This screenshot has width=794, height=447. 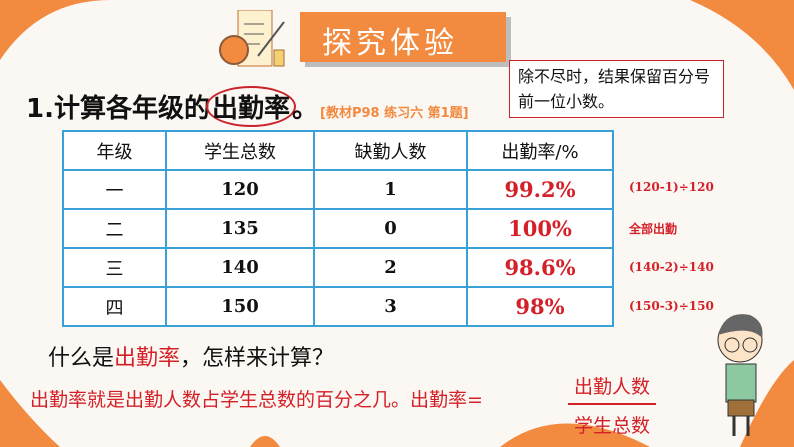 What do you see at coordinates (616, 89) in the screenshot?
I see `hint-callout: 除不尽时，结果保留百分号前一位小数。` at bounding box center [616, 89].